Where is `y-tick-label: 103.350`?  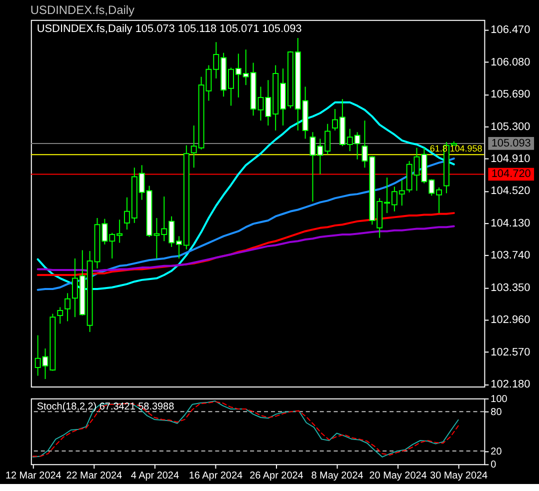
y-tick-label: 103.350 is located at coordinates (510, 288).